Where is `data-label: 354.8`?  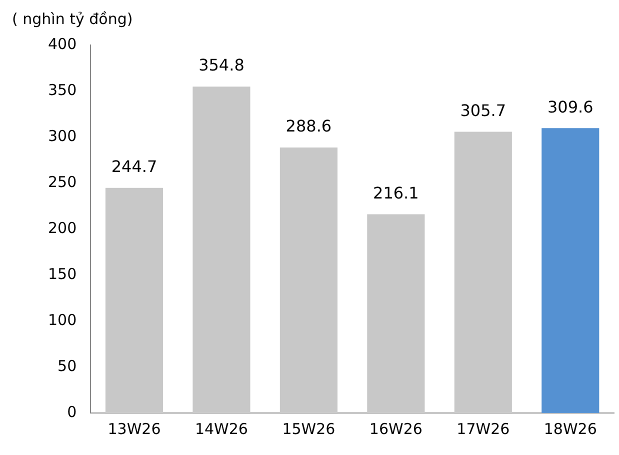 data-label: 354.8 is located at coordinates (221, 65).